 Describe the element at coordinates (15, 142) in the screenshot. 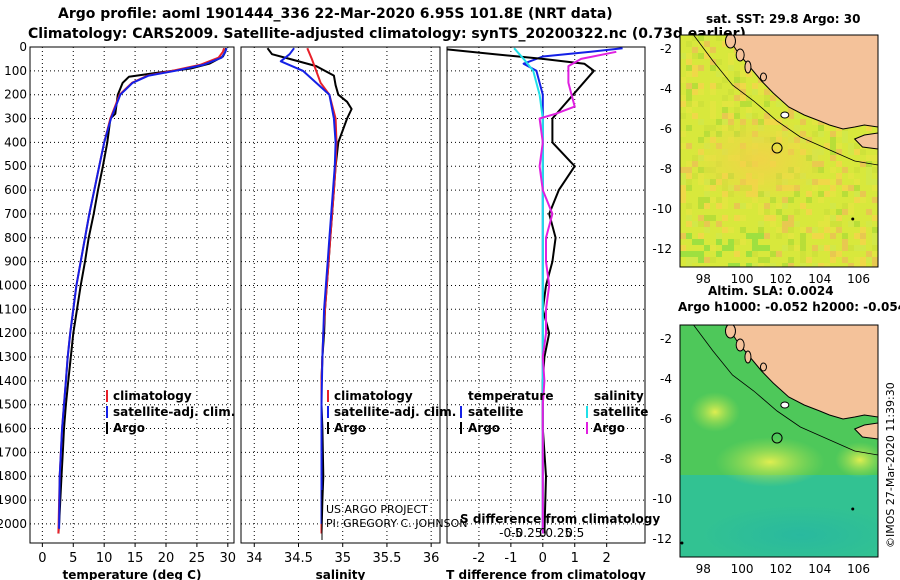

I see `y-tick-label: 400` at that location.